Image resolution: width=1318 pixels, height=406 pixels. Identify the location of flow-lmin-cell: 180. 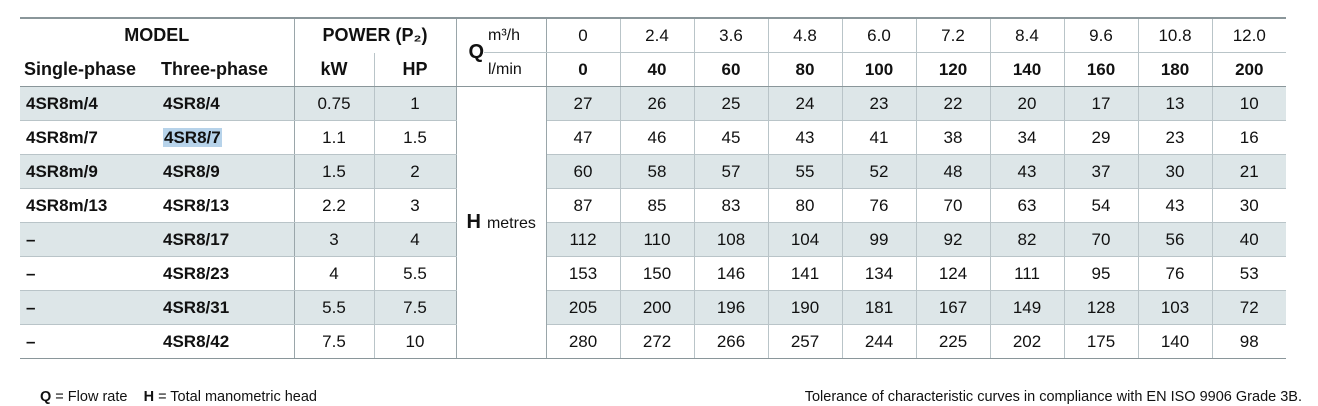
(1175, 69).